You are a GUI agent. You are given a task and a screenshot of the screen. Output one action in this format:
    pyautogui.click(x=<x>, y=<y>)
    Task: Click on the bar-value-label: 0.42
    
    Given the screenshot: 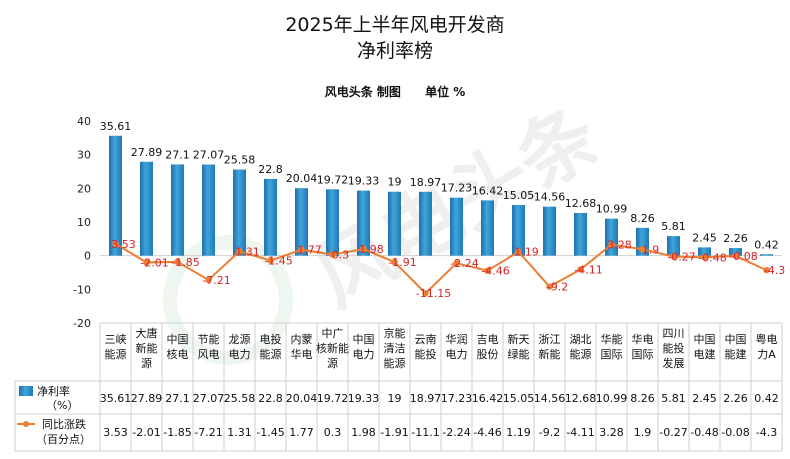 What is the action you would take?
    pyautogui.click(x=766, y=244)
    